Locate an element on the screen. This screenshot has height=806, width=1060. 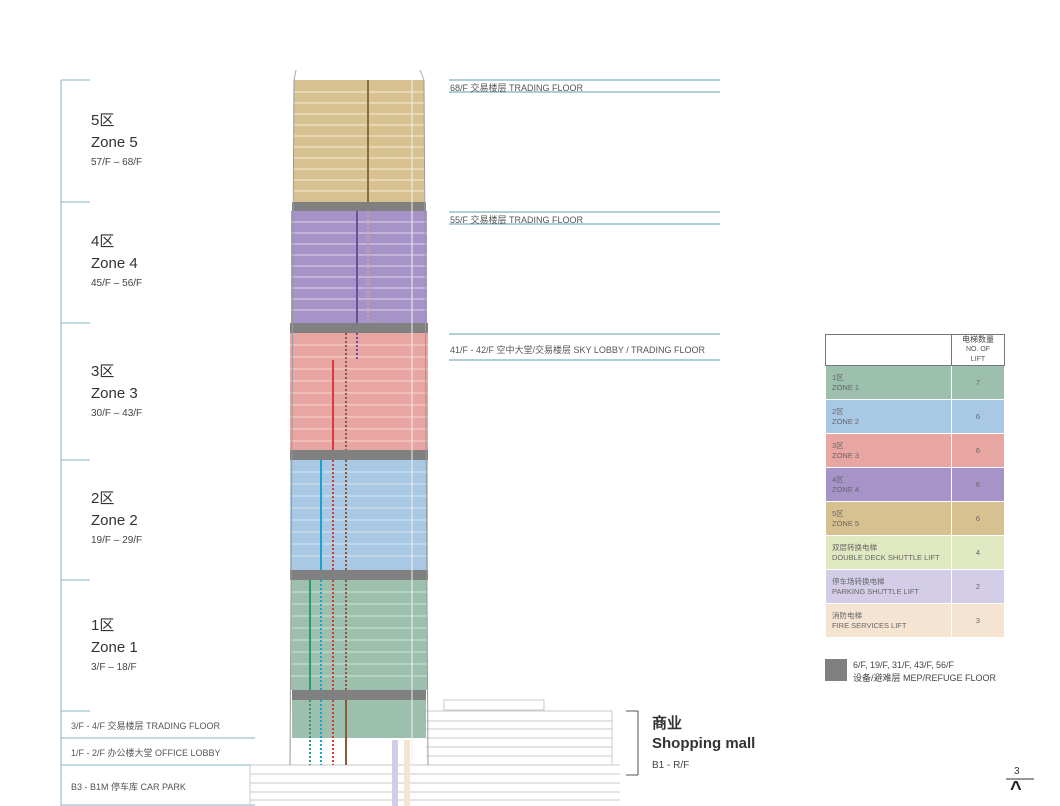
legend-row-count: 2 is located at coordinates (978, 586).